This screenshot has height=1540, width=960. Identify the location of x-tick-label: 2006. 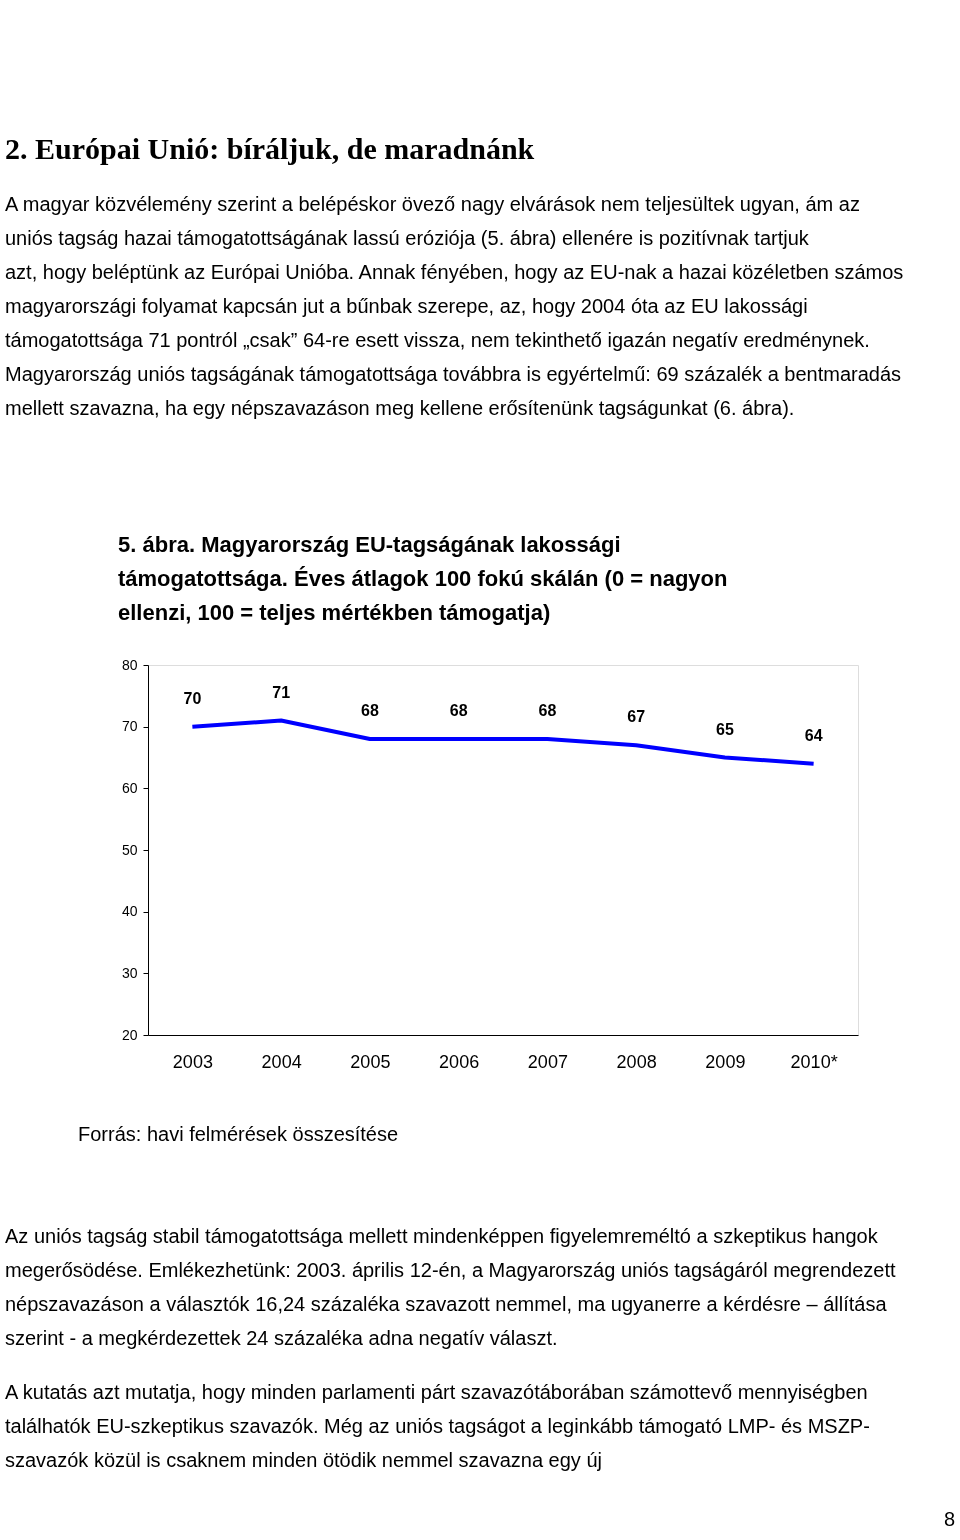
(459, 1061).